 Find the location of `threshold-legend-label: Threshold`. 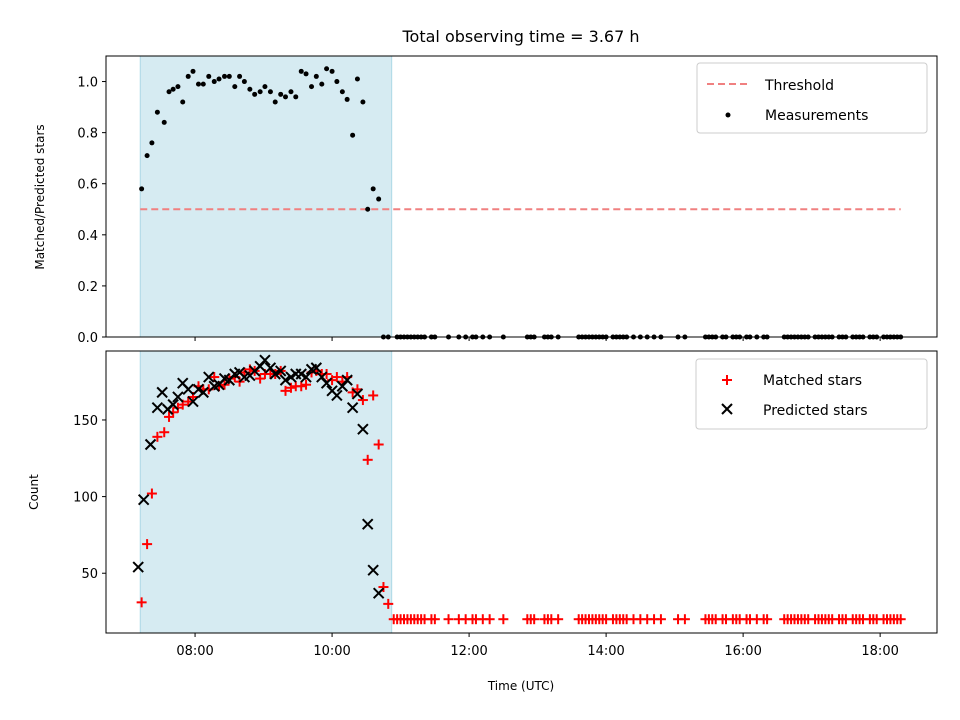

threshold-legend-label: Threshold is located at coordinates (799, 86).